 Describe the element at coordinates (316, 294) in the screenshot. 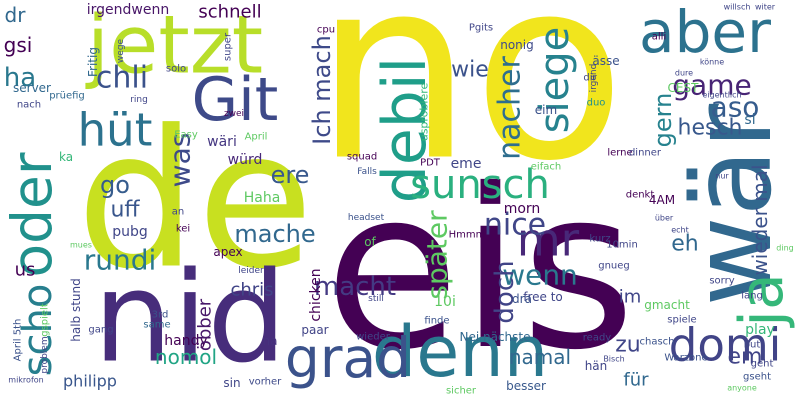

I see `word: chicken` at that location.